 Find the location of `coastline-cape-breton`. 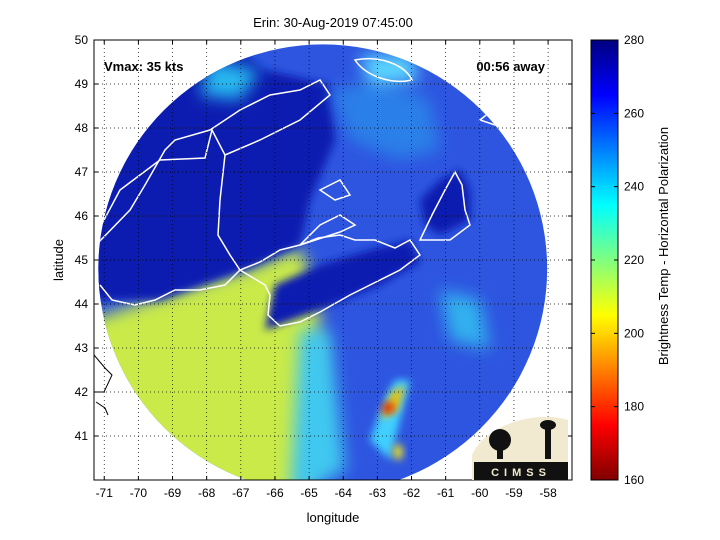

coastline-cape-breton is located at coordinates (444, 205).